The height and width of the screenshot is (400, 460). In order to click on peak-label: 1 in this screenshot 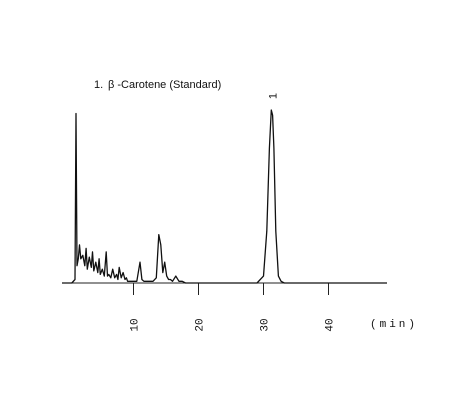, I will do `click(274, 96)`.